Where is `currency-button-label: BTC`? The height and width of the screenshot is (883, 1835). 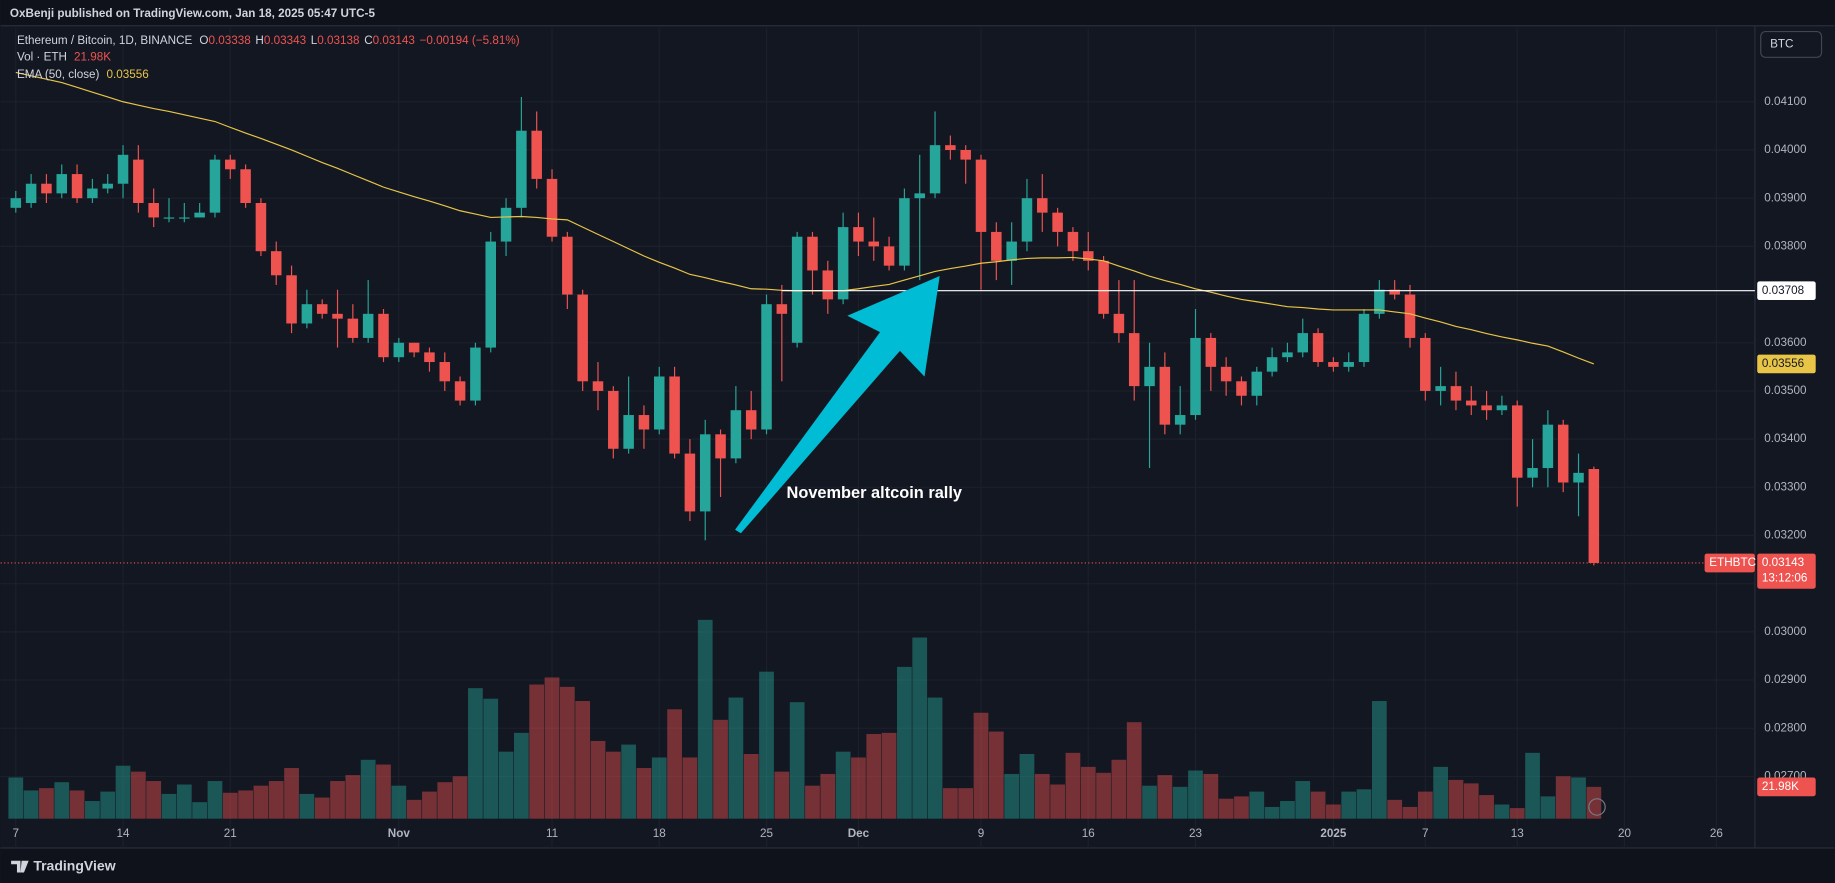
currency-button-label: BTC is located at coordinates (1781, 44).